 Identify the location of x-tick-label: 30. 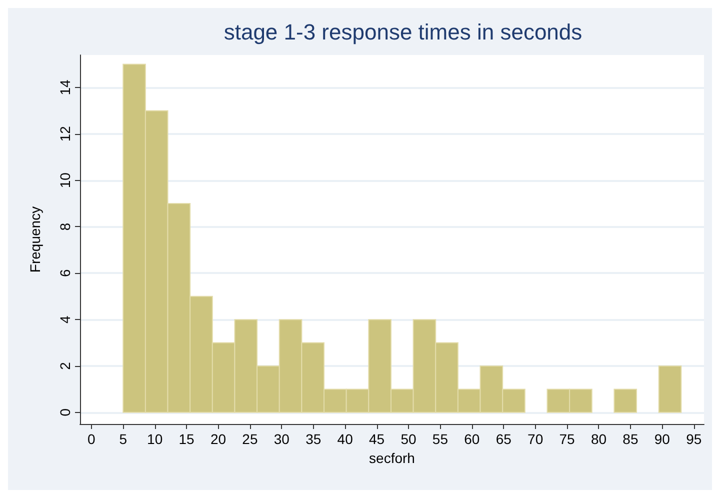
(282, 439).